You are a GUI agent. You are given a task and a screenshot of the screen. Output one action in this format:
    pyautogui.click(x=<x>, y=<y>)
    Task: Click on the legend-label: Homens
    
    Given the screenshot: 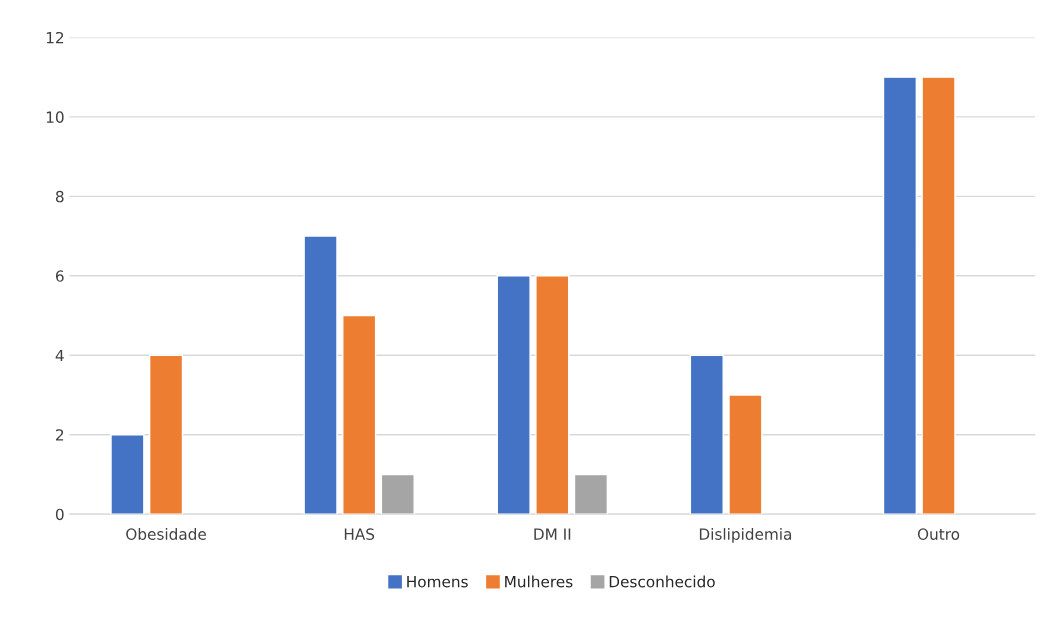 What is the action you would take?
    pyautogui.click(x=437, y=582)
    